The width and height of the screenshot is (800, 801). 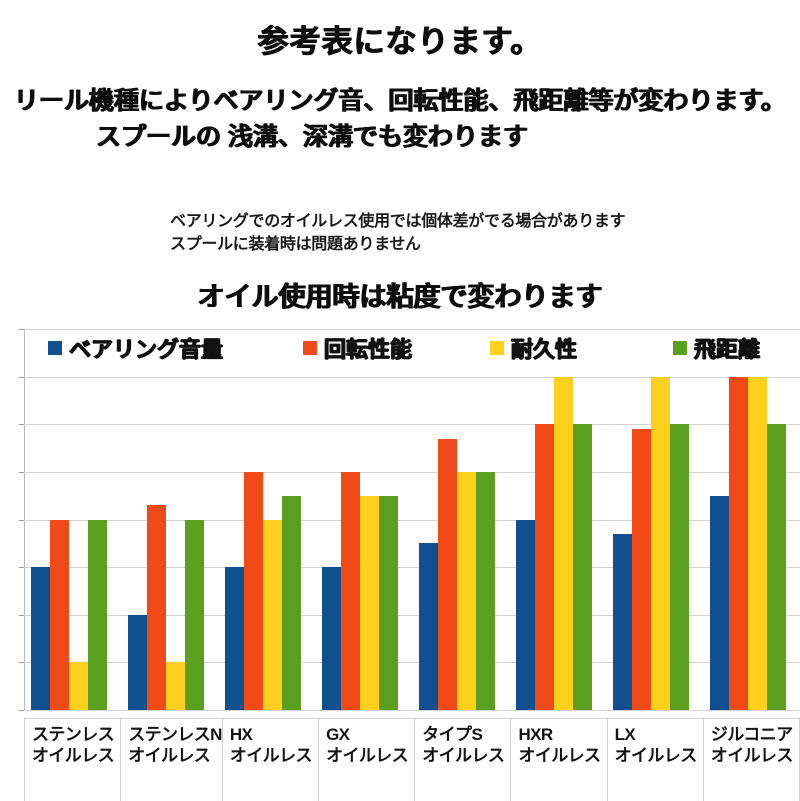 I want to click on category-name: HX, so click(x=241, y=734).